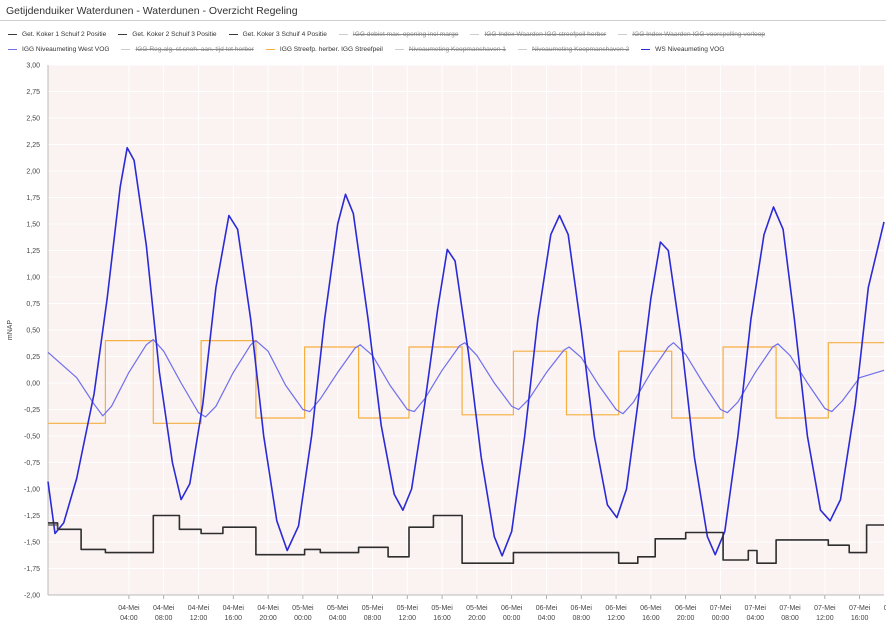 Image resolution: width=886 pixels, height=628 pixels. I want to click on y-tick-label: -1,50, so click(32, 543).